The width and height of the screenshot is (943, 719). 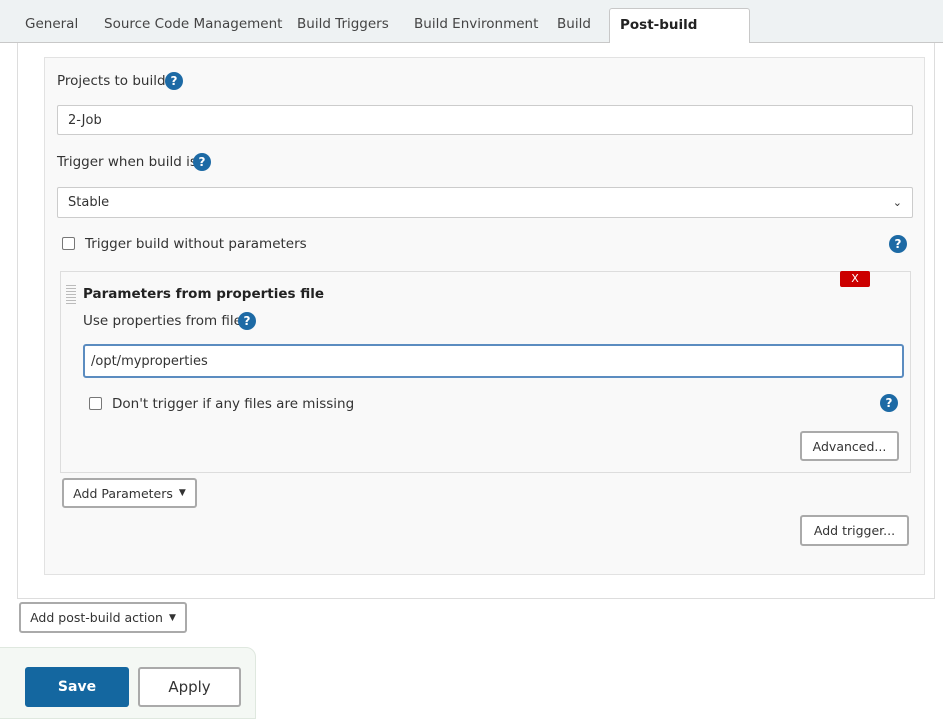 I want to click on delete-button: X, so click(x=855, y=279).